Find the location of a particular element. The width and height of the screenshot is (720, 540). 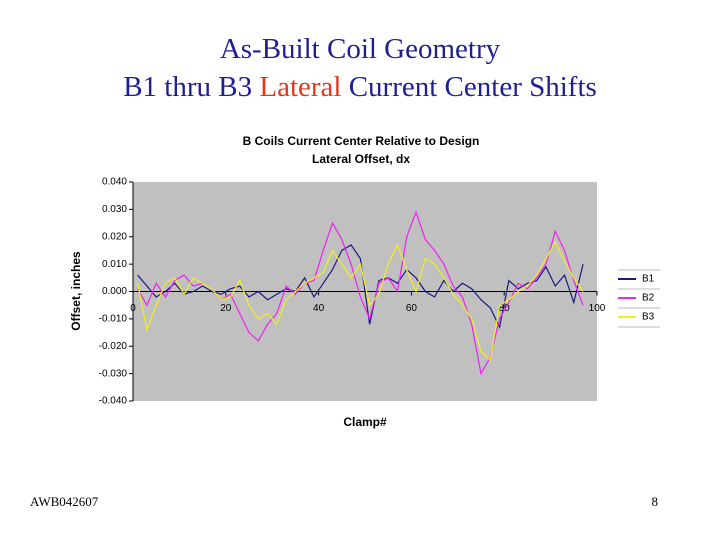

x-tick-label: 40 is located at coordinates (319, 308).